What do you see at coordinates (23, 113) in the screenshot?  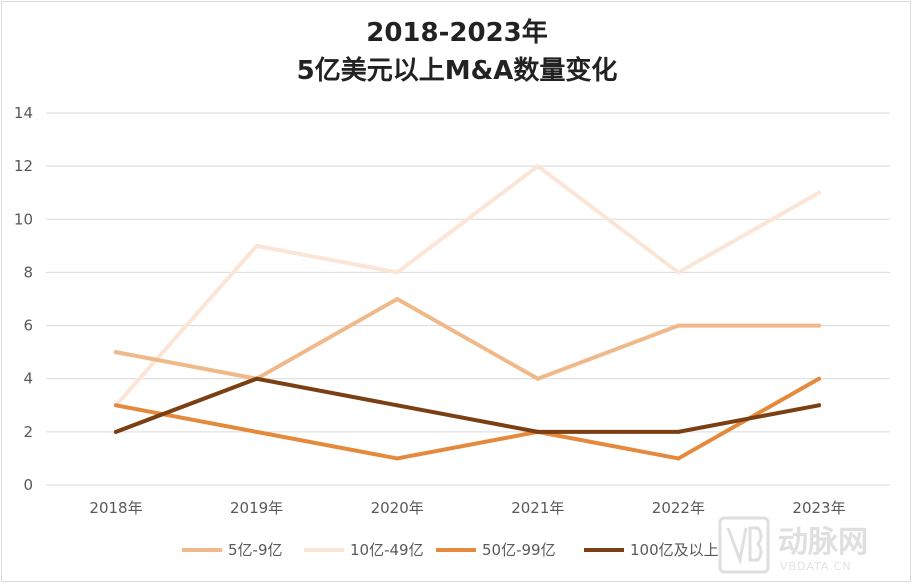 I see `y-tick-label: 14` at bounding box center [23, 113].